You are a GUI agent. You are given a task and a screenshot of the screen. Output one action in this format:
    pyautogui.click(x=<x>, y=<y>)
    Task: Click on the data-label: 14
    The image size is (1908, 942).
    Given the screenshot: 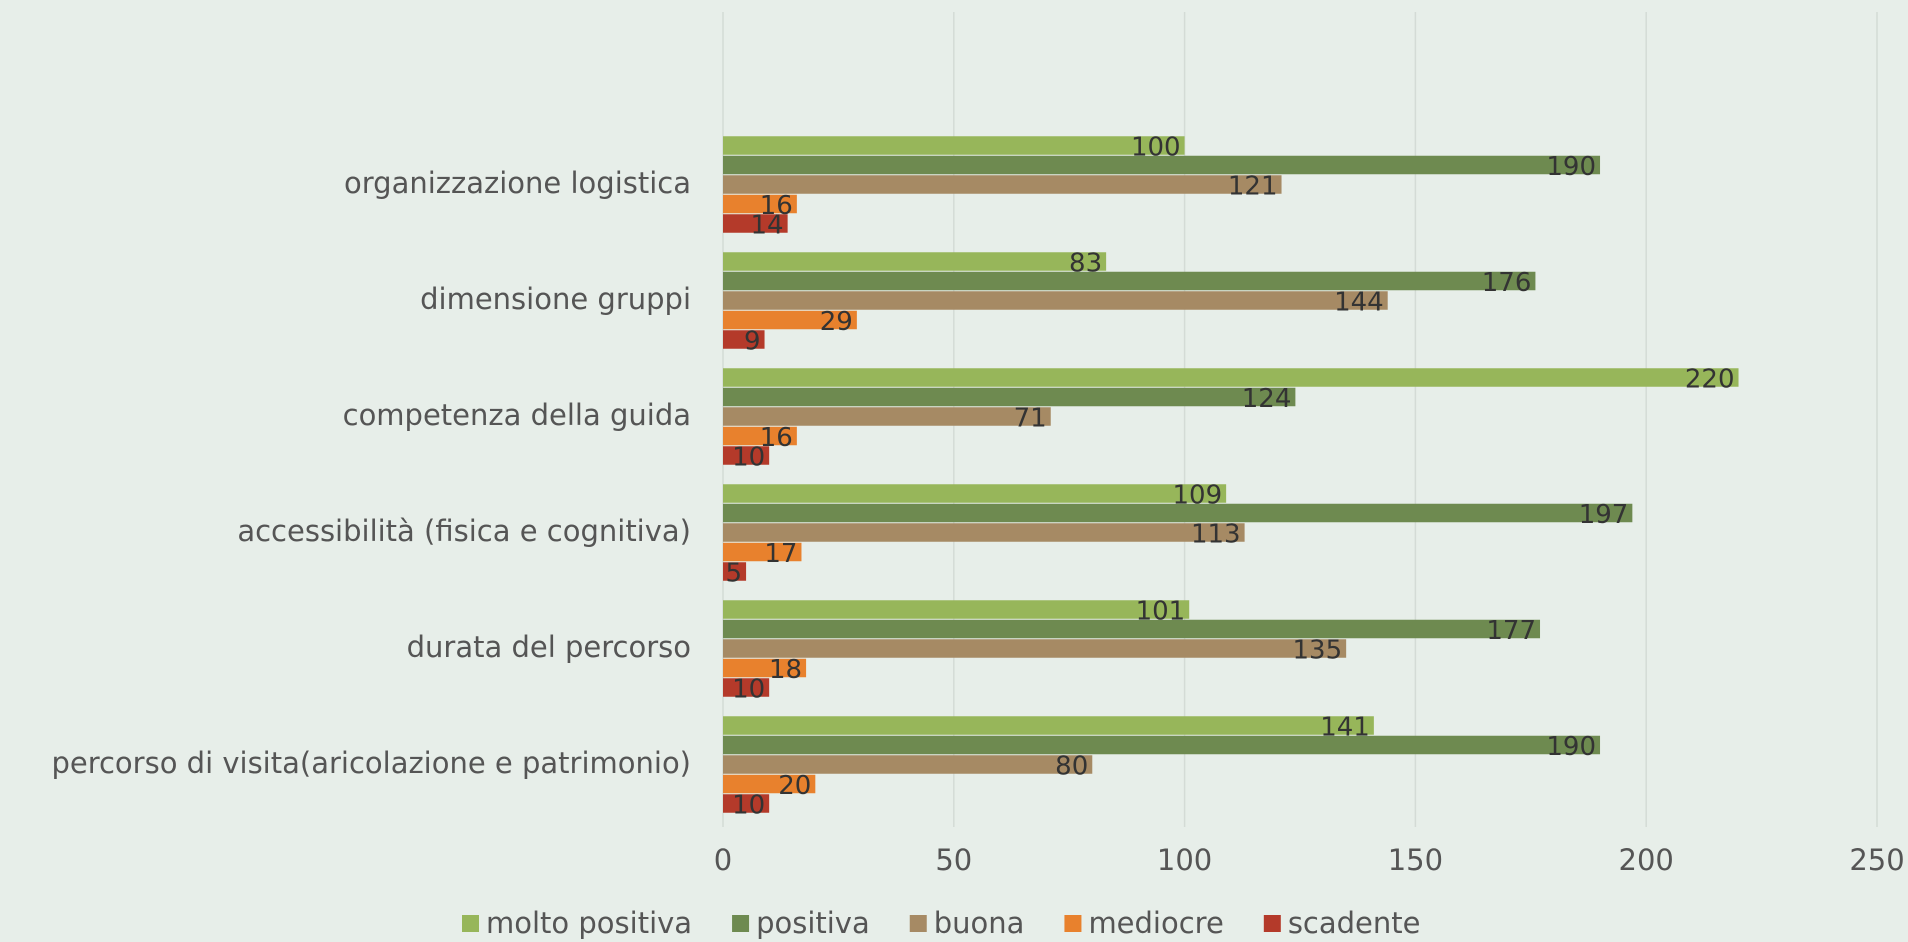 What is the action you would take?
    pyautogui.click(x=767, y=226)
    